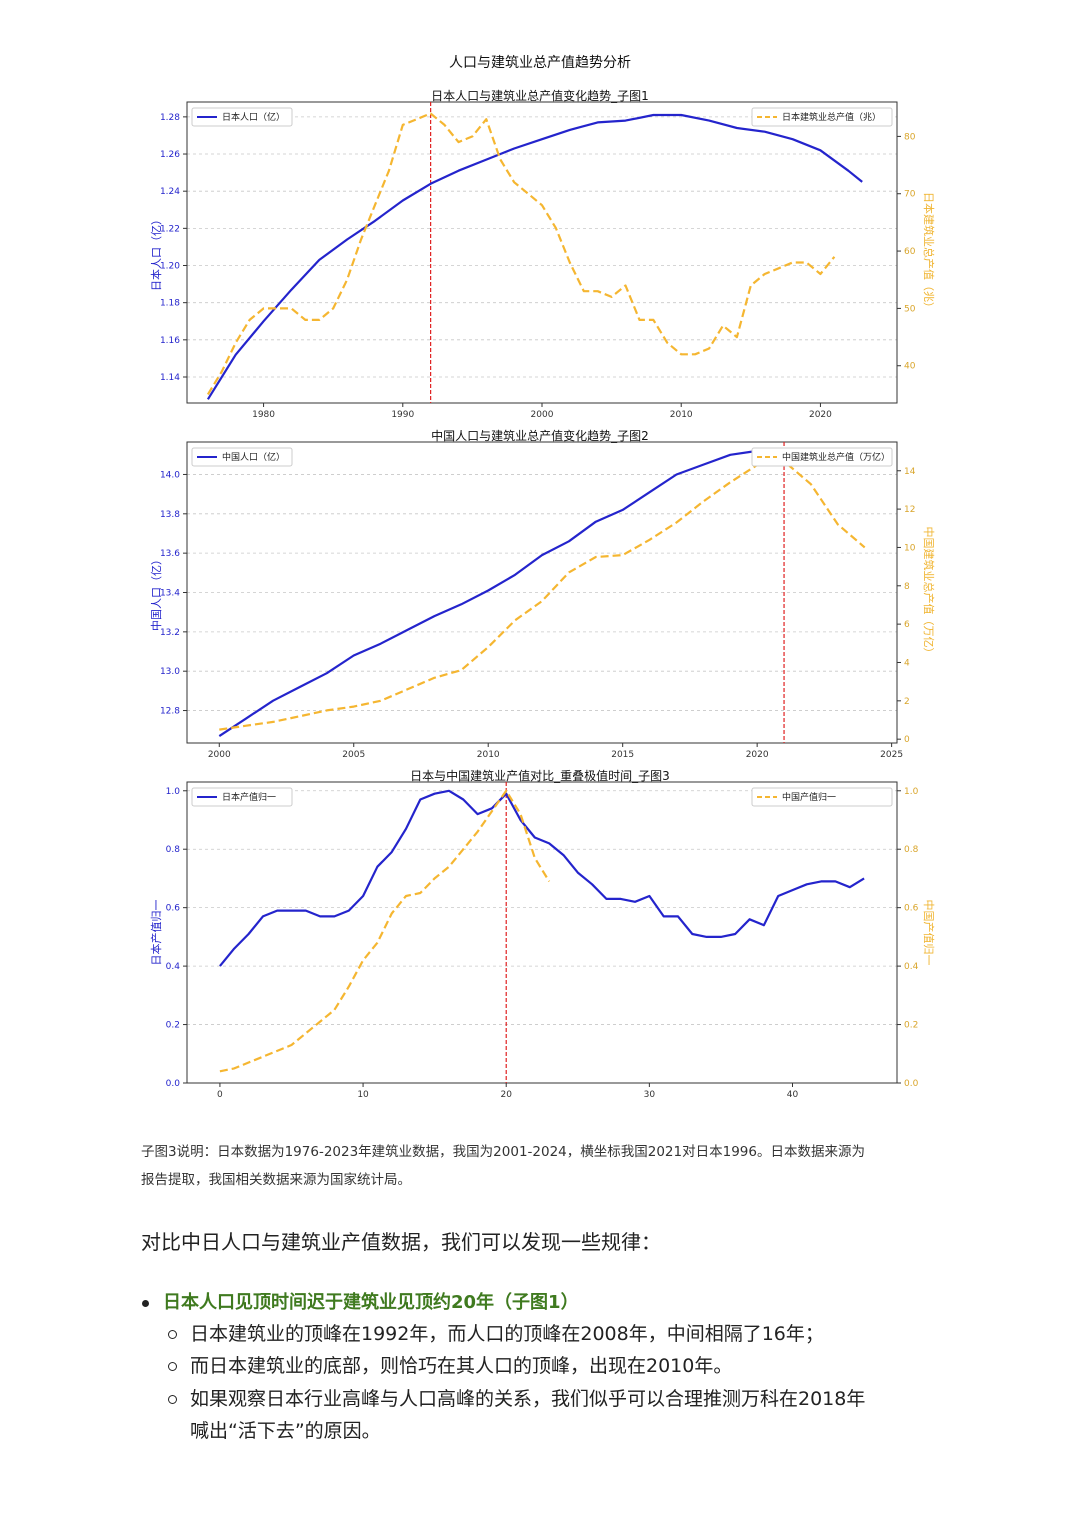 This screenshot has width=1080, height=1528. Describe the element at coordinates (170, 475) in the screenshot. I see `y-tick-label: 14.0` at that location.